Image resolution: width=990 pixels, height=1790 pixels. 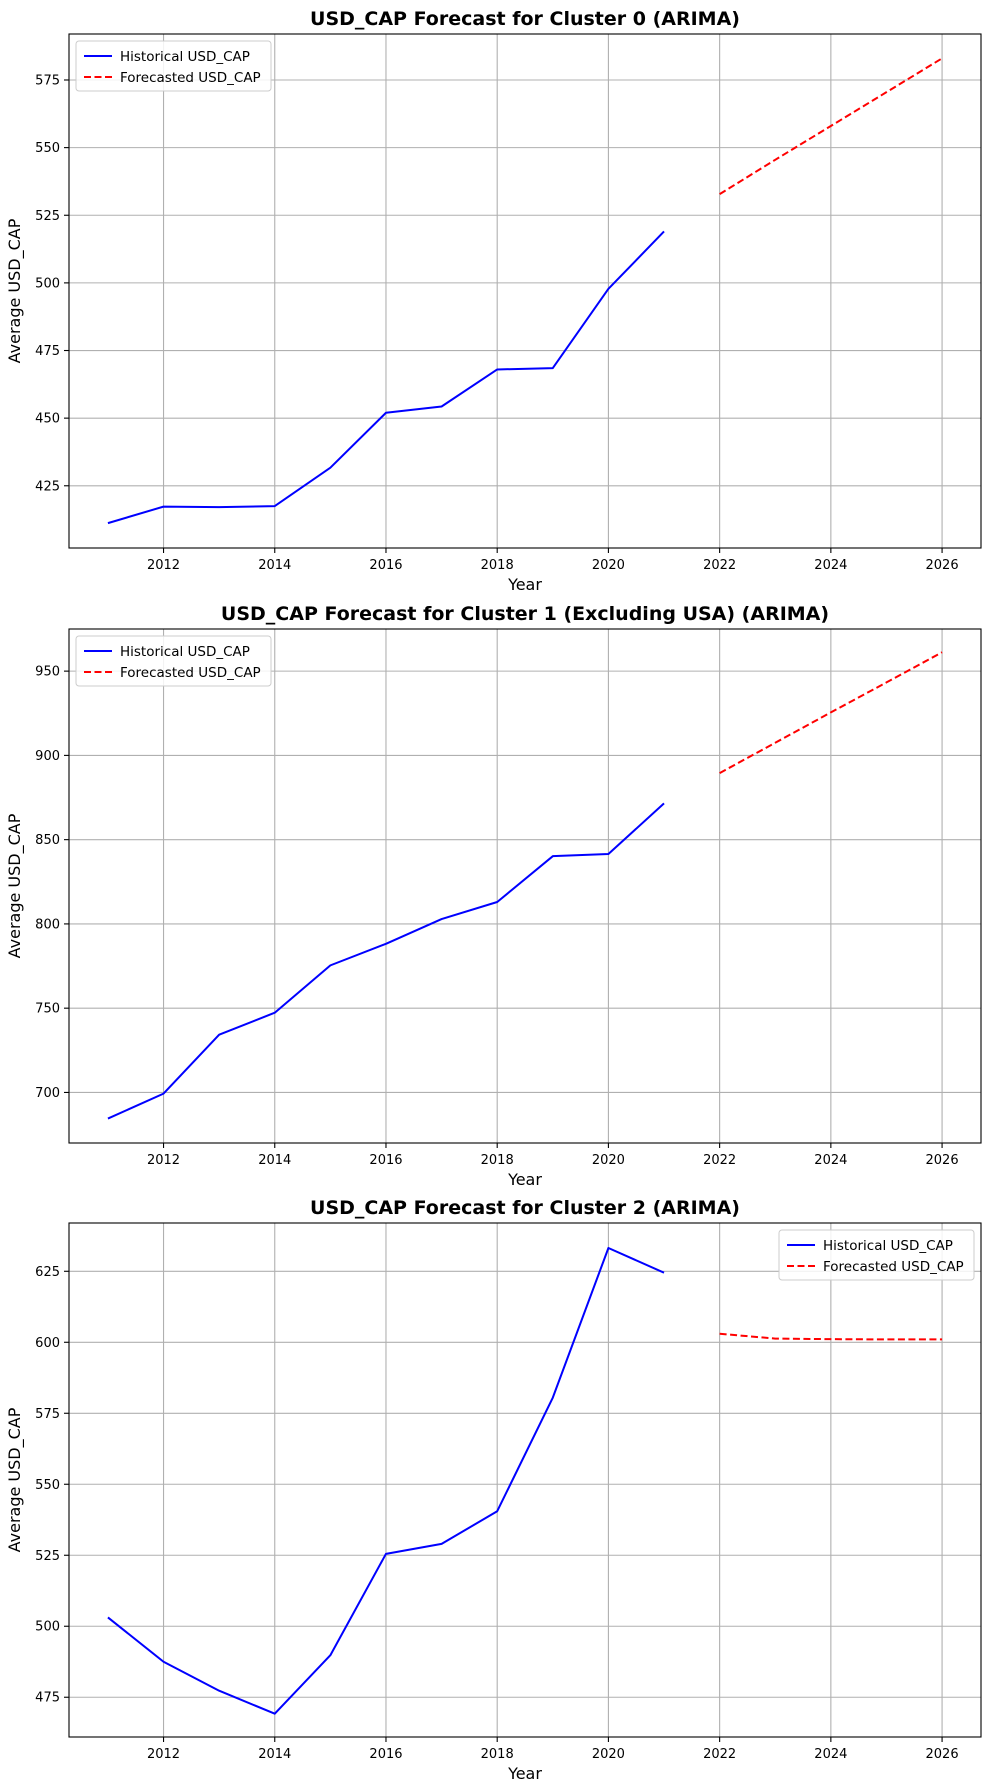 What do you see at coordinates (47, 1272) in the screenshot?
I see `y-tick-label: 625` at bounding box center [47, 1272].